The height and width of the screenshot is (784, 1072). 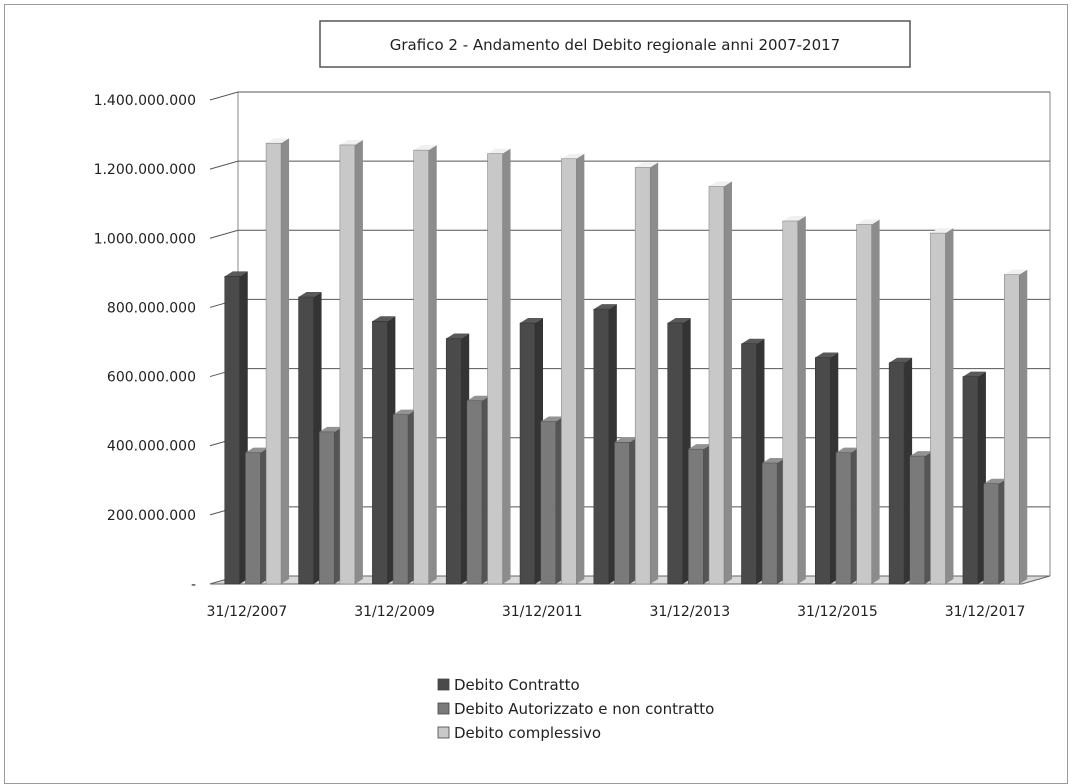 What do you see at coordinates (837, 612) in the screenshot?
I see `x-tick-label: 31/12/2015` at bounding box center [837, 612].